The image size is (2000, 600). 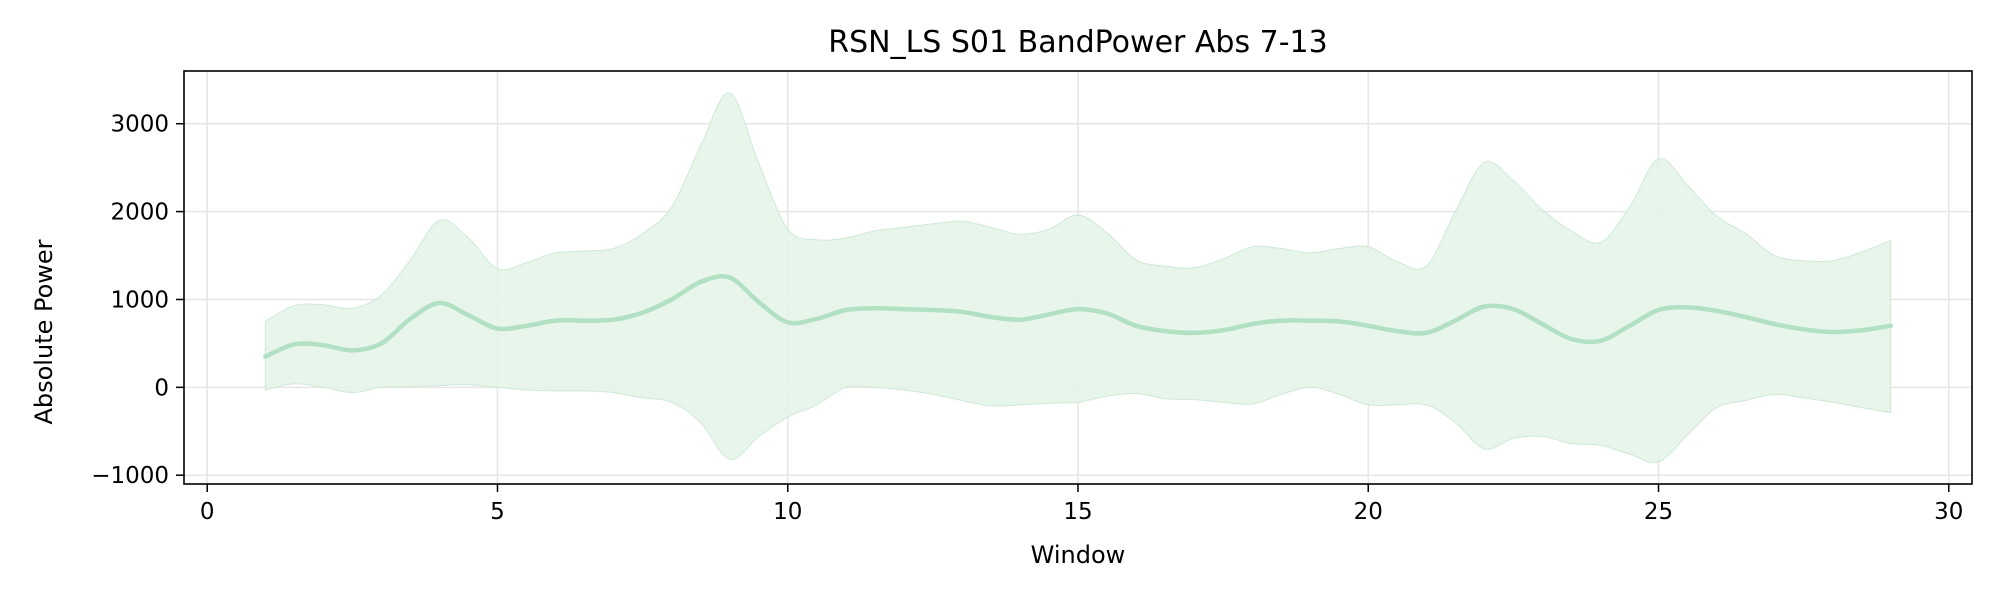 What do you see at coordinates (1658, 512) in the screenshot?
I see `x-tick-label: 25` at bounding box center [1658, 512].